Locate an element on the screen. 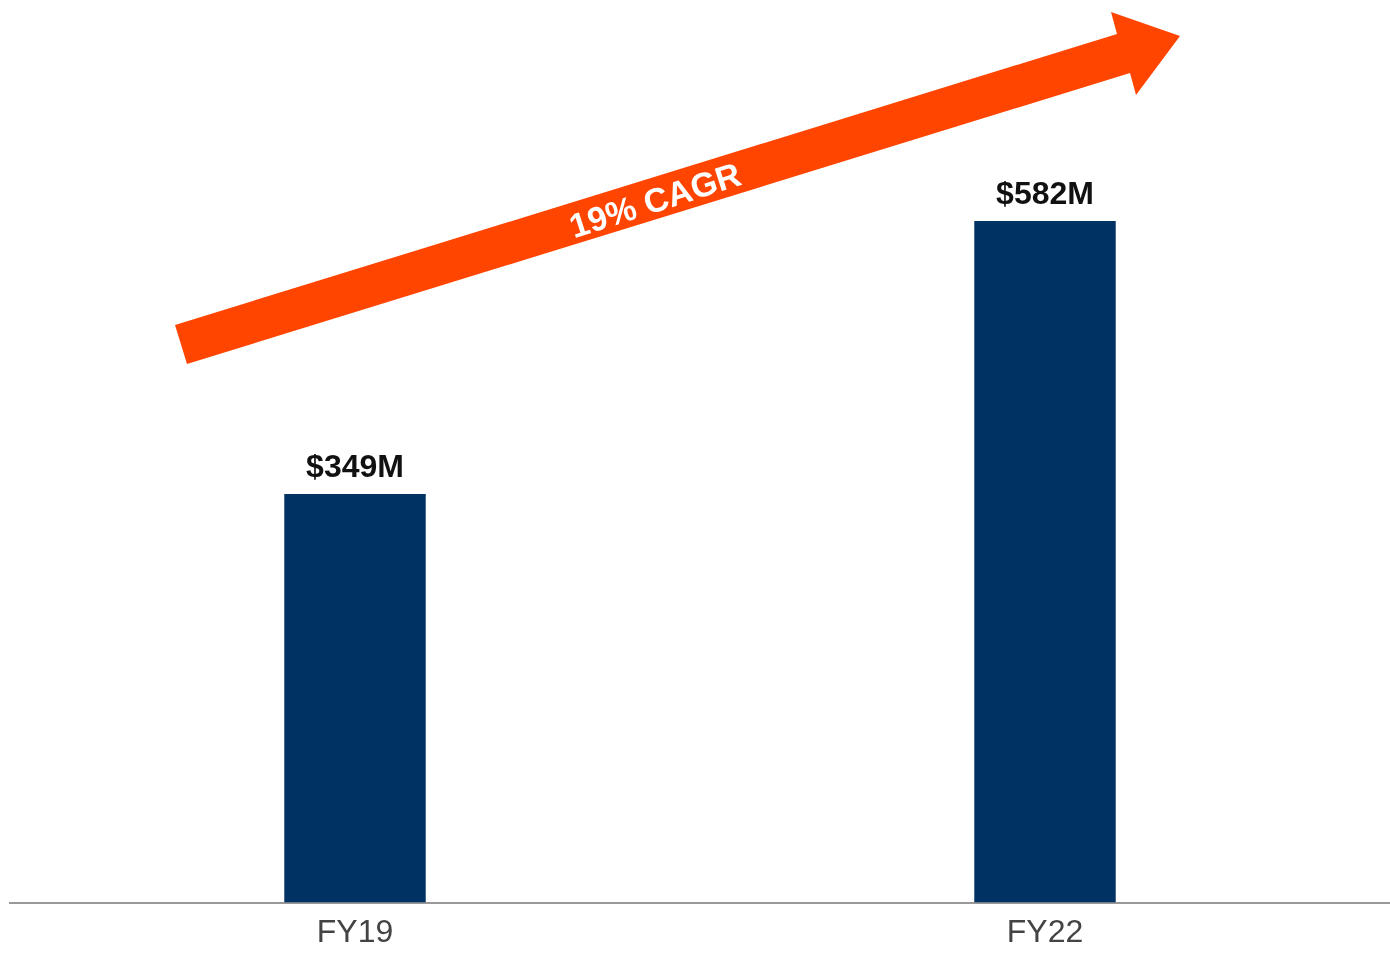  data-label: $582M is located at coordinates (1045, 192).